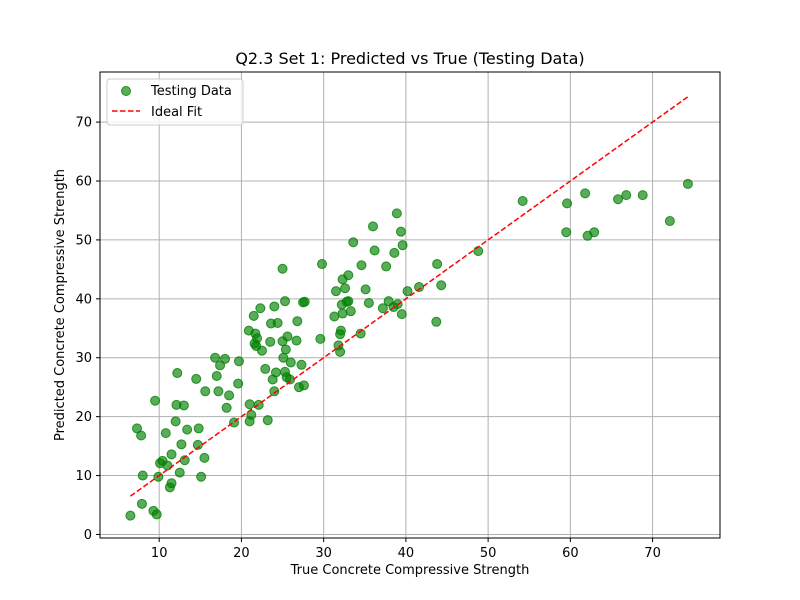 This screenshot has height=600, width=800. Describe the element at coordinates (570, 553) in the screenshot. I see `x-tick-label: 60` at that location.